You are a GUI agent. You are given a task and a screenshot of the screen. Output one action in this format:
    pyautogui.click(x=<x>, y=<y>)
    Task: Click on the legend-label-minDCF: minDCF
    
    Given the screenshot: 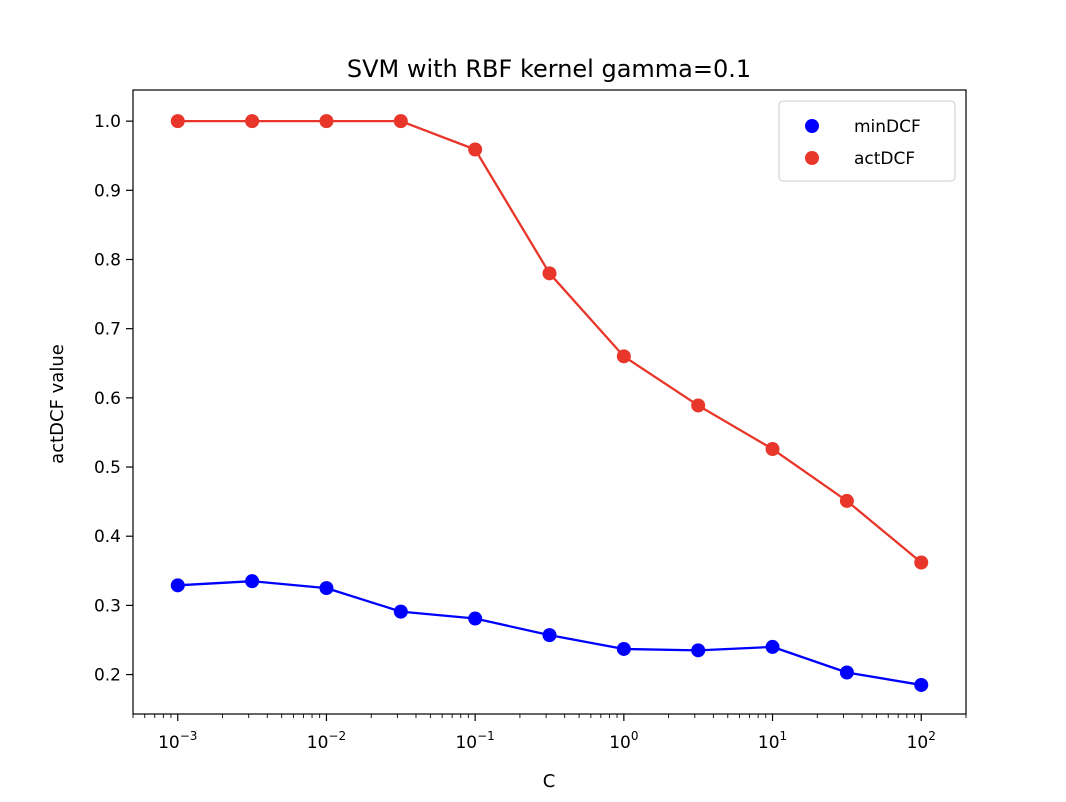 What is the action you would take?
    pyautogui.click(x=887, y=127)
    